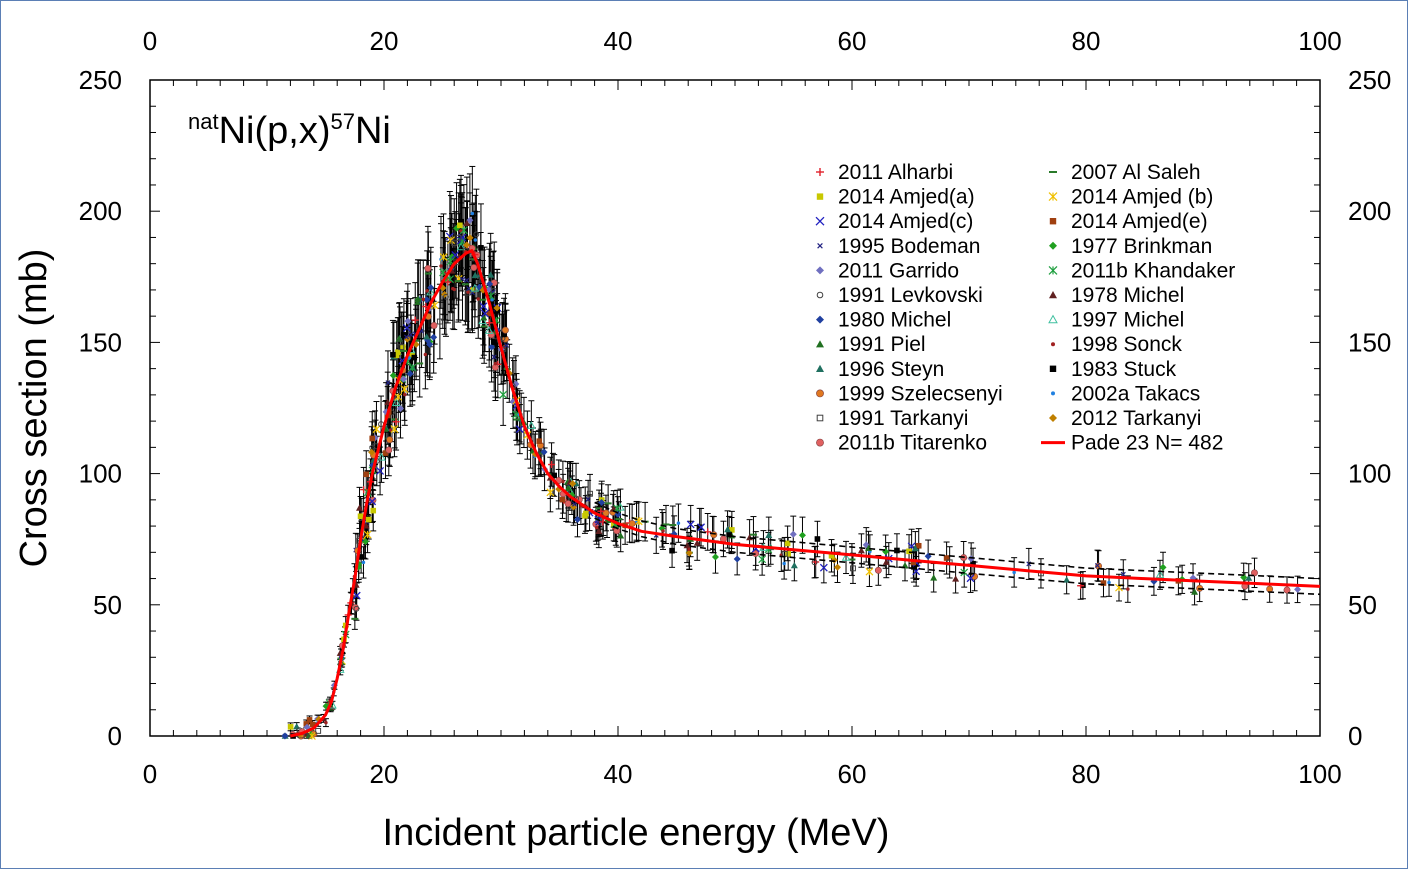  I want to click on open-circle-marker, so click(820, 295).